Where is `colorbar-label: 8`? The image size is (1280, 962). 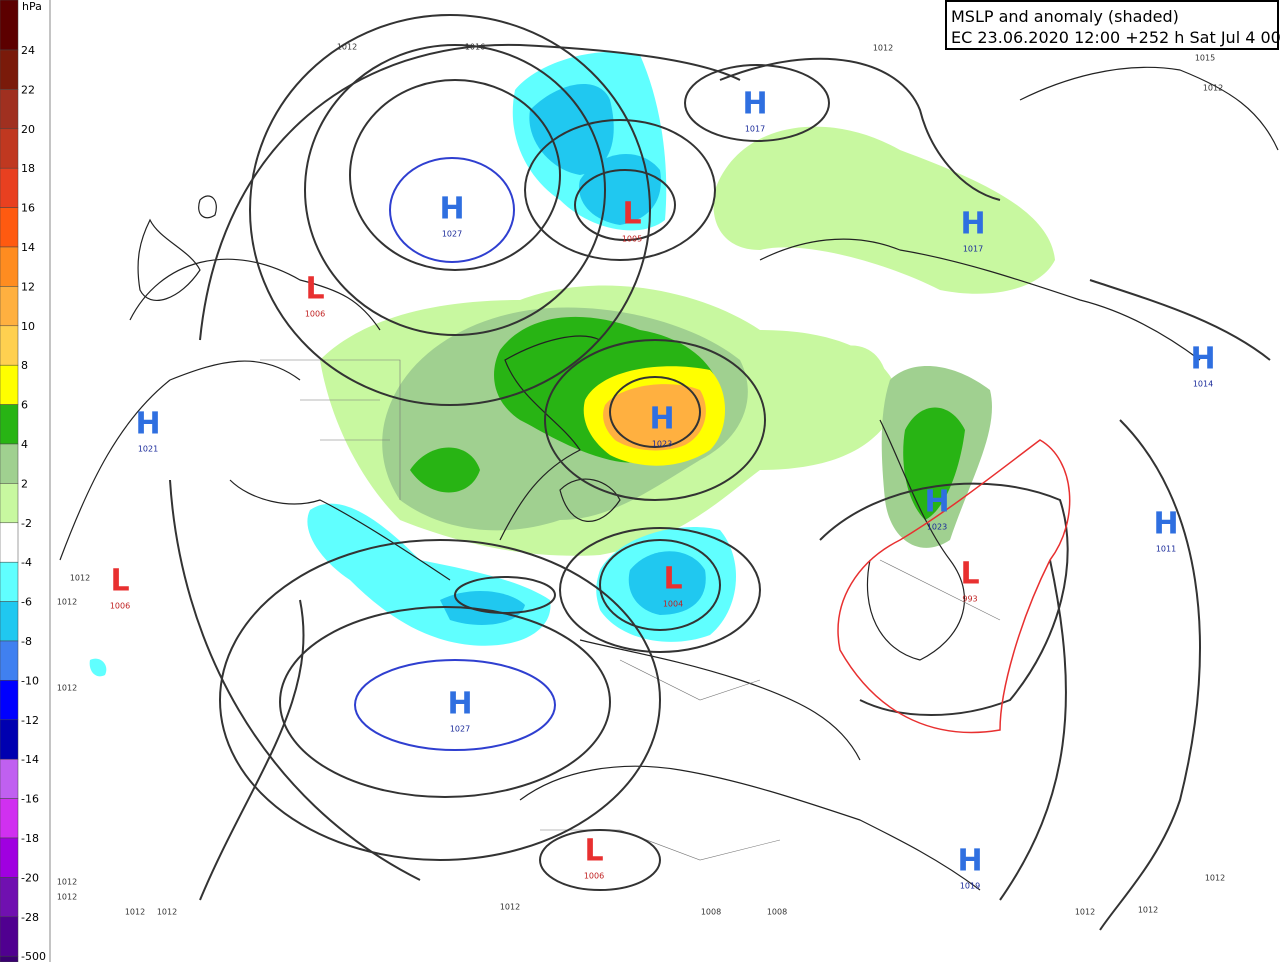 colorbar-label: 8 is located at coordinates (24, 365).